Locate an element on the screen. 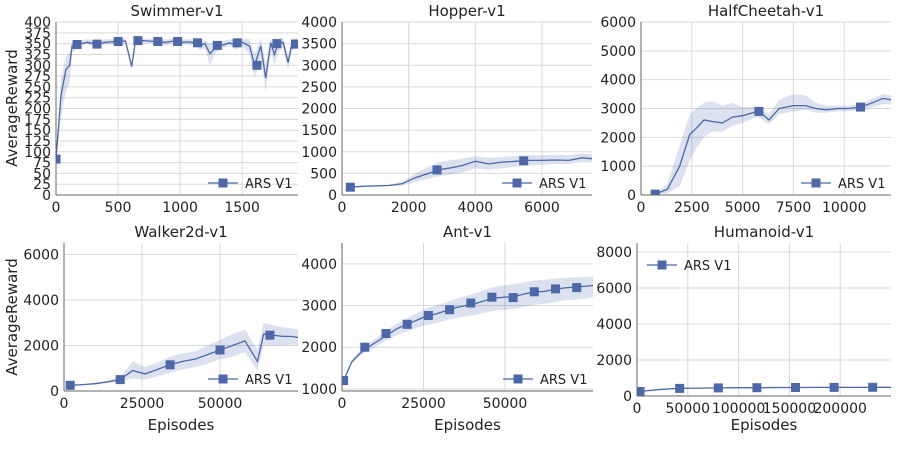 The width and height of the screenshot is (918, 454). x-tick-label: 4000 is located at coordinates (476, 208).